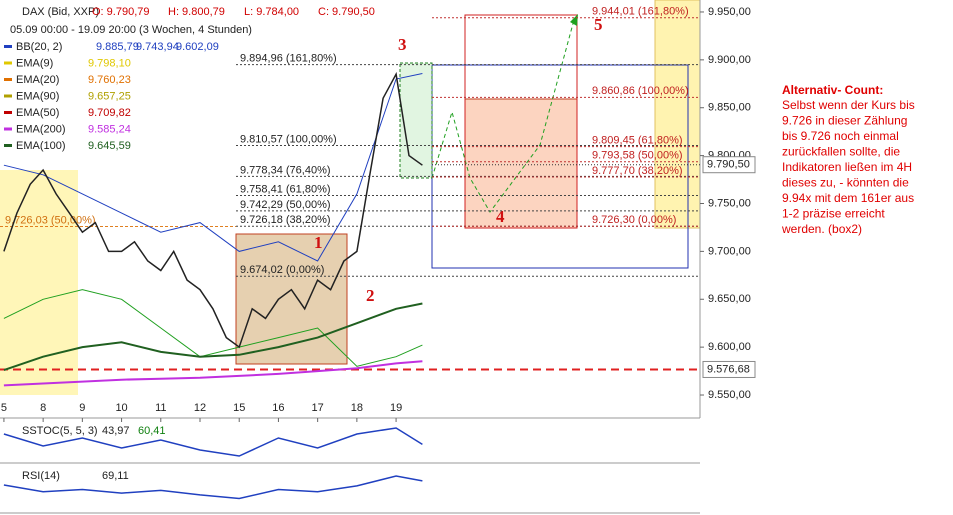 The image size is (953, 515). I want to click on note-line: 9.94x mit dem 161er aus, so click(848, 198).